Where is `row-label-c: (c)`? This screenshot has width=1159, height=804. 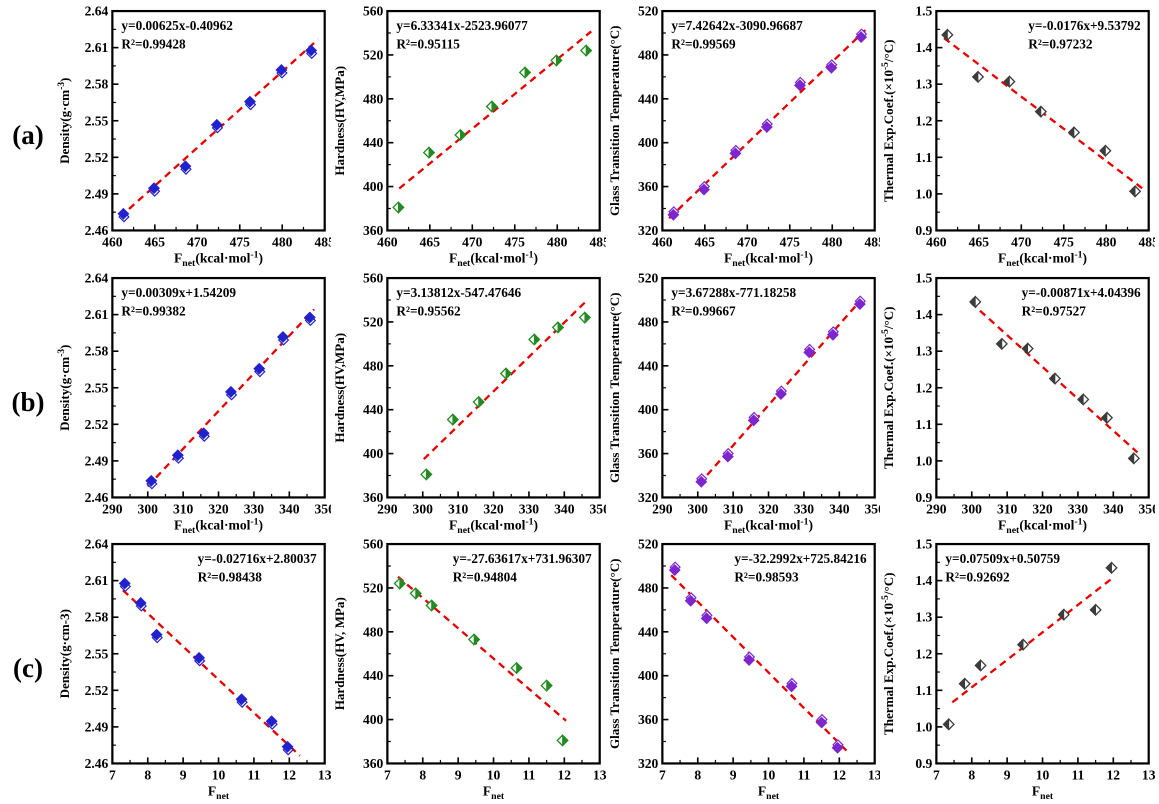 row-label-c: (c) is located at coordinates (28, 668).